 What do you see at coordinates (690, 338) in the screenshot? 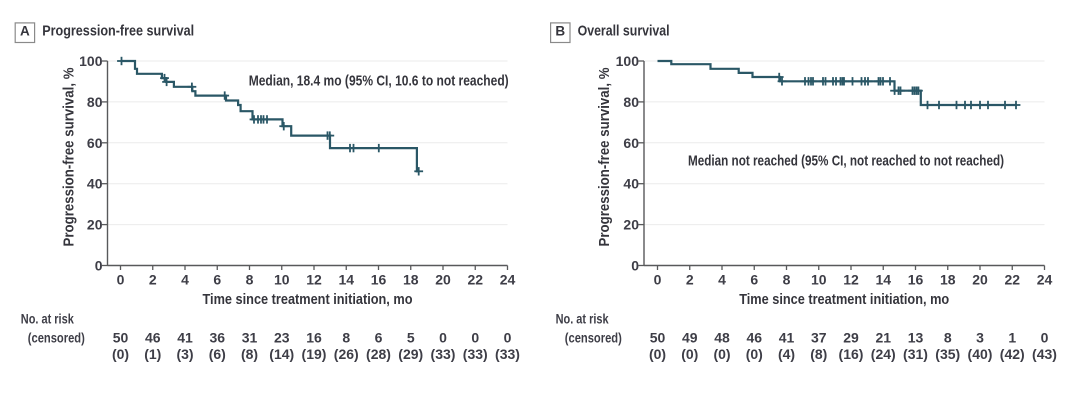
I see `svg-text: 49` at bounding box center [690, 338].